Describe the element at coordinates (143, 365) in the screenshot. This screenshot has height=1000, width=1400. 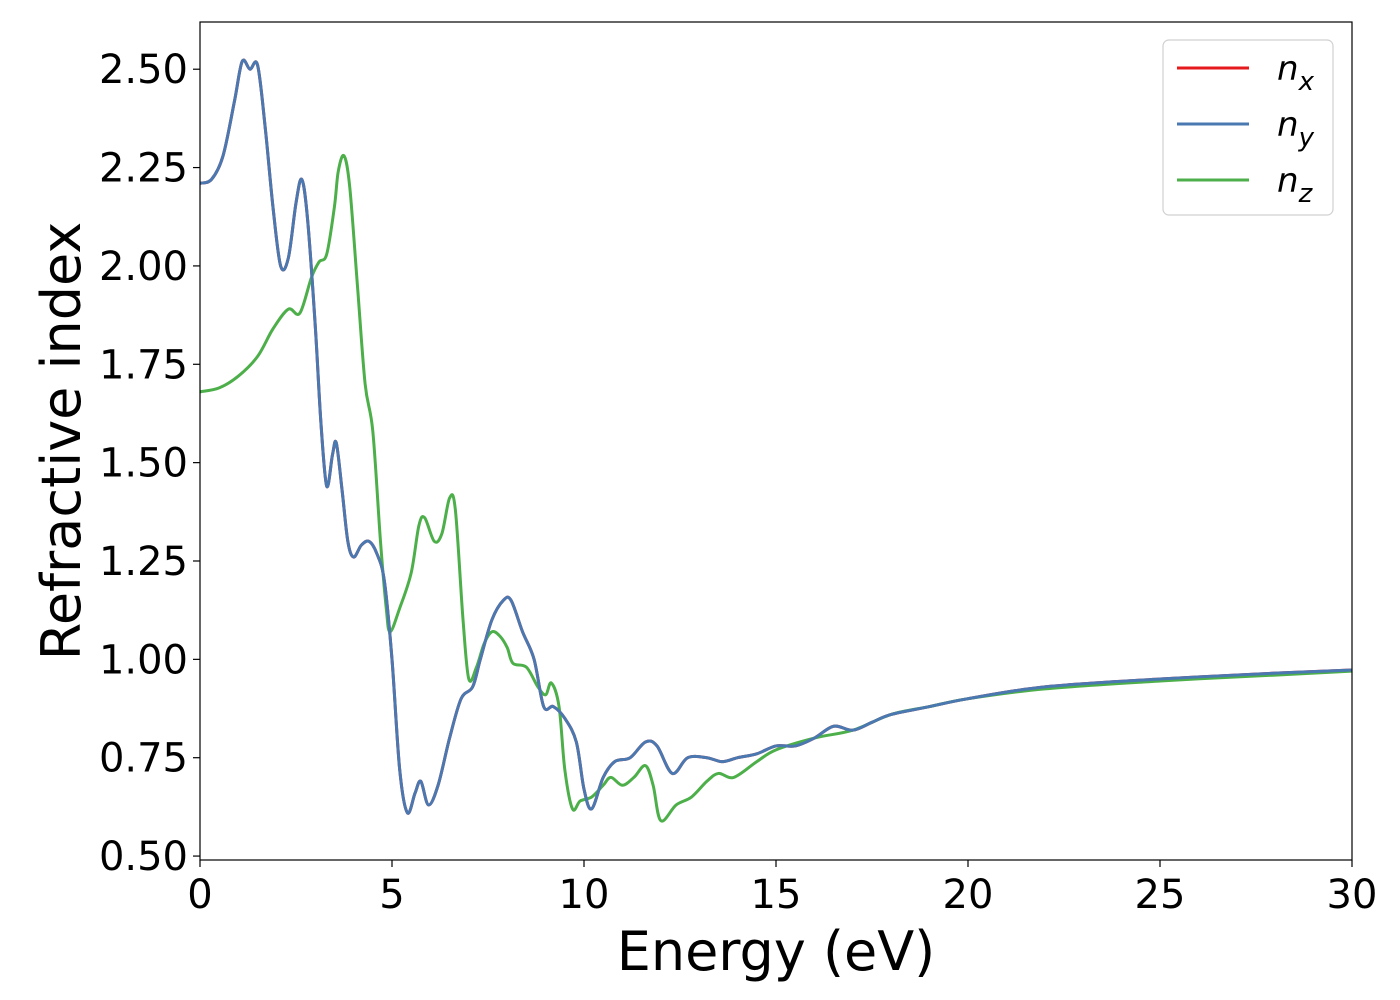
I see `y-tick-label: 1.75` at that location.